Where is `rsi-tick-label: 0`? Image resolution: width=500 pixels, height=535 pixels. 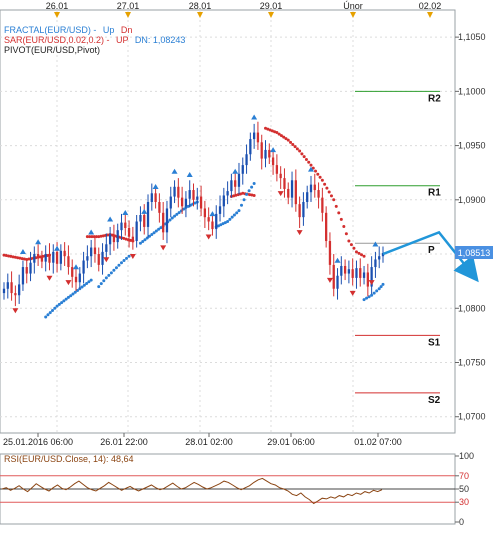 rsi-tick-label: 0 is located at coordinates (461, 522).